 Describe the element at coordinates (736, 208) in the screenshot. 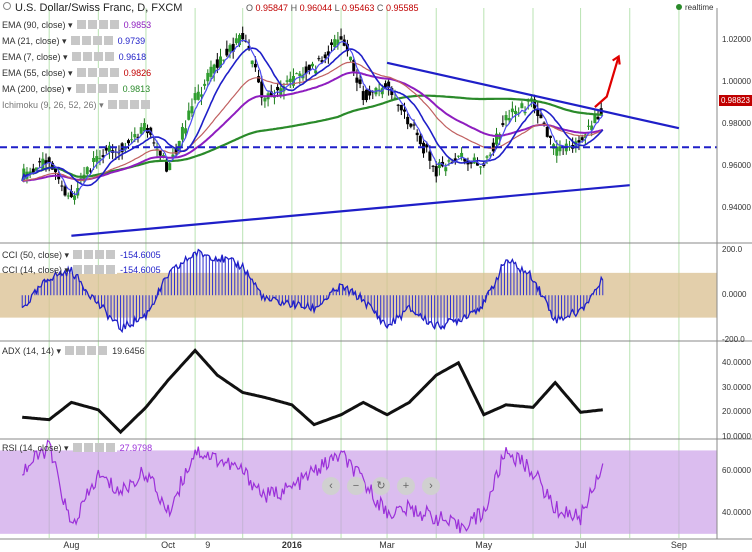

I see `price-axis-tick: 0.94000` at that location.